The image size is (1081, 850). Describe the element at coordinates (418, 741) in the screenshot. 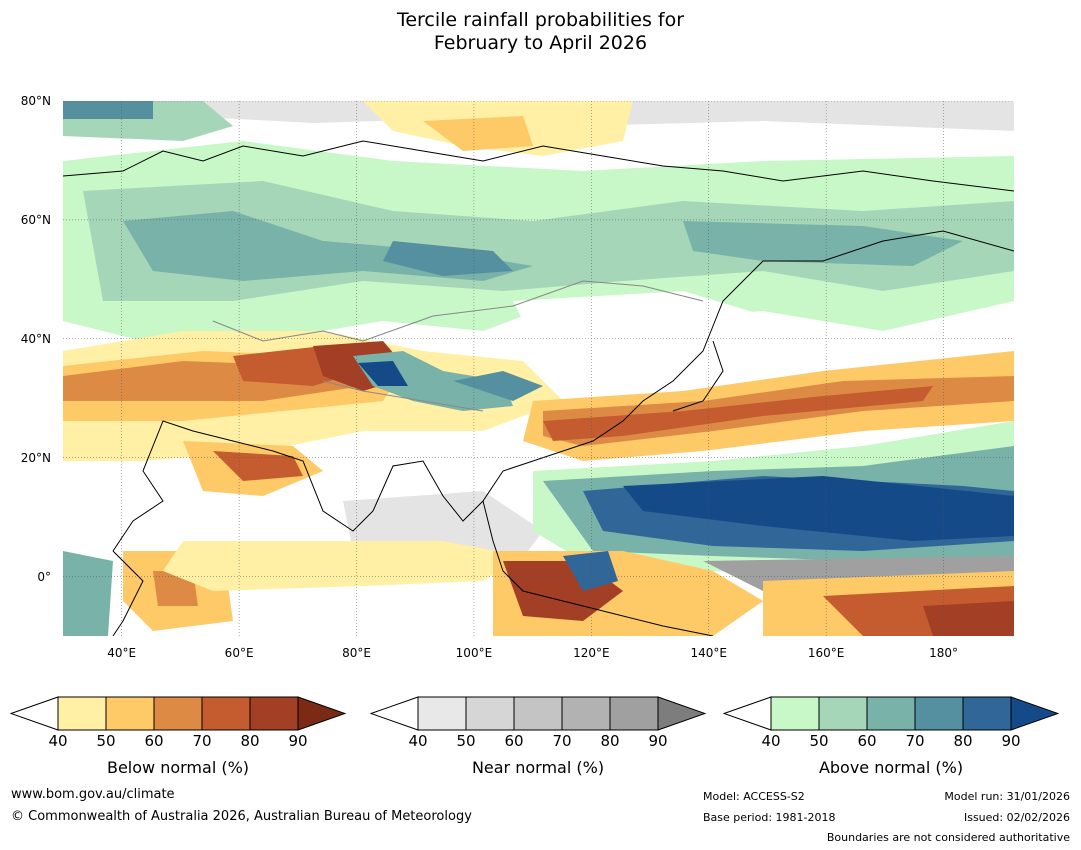

I see `near-normal-tick-label: 40` at that location.